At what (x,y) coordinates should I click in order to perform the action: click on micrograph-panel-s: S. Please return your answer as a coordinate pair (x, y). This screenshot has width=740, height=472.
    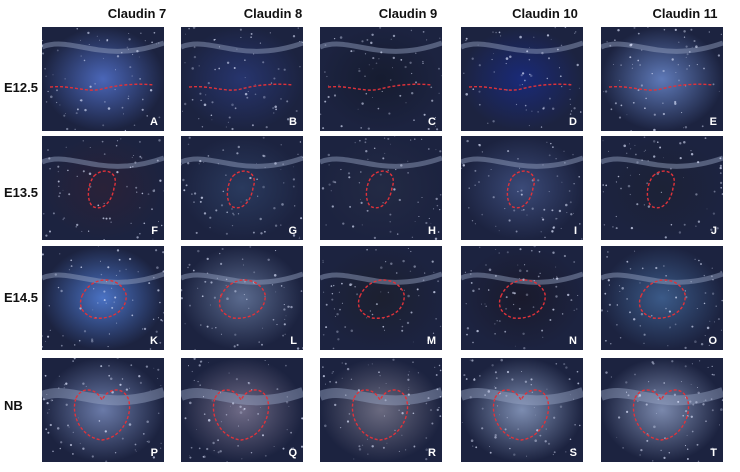
    Looking at the image, I should click on (522, 410).